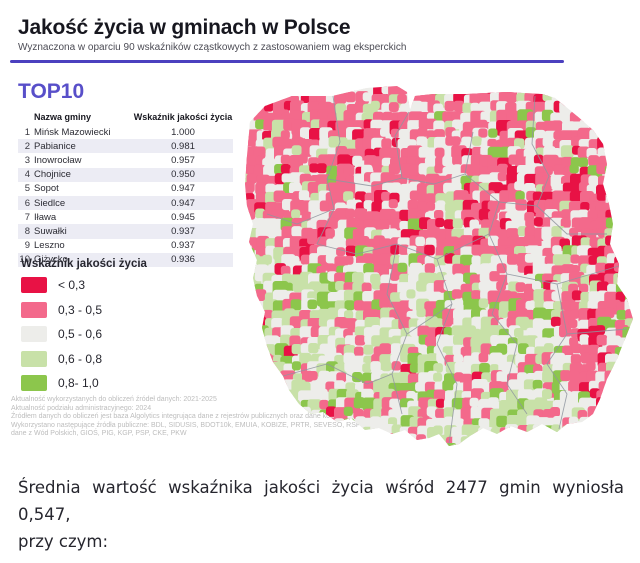 Image resolution: width=640 pixels, height=563 pixels. Describe the element at coordinates (183, 160) in the screenshot. I see `index-value-cell: 0.957` at that location.